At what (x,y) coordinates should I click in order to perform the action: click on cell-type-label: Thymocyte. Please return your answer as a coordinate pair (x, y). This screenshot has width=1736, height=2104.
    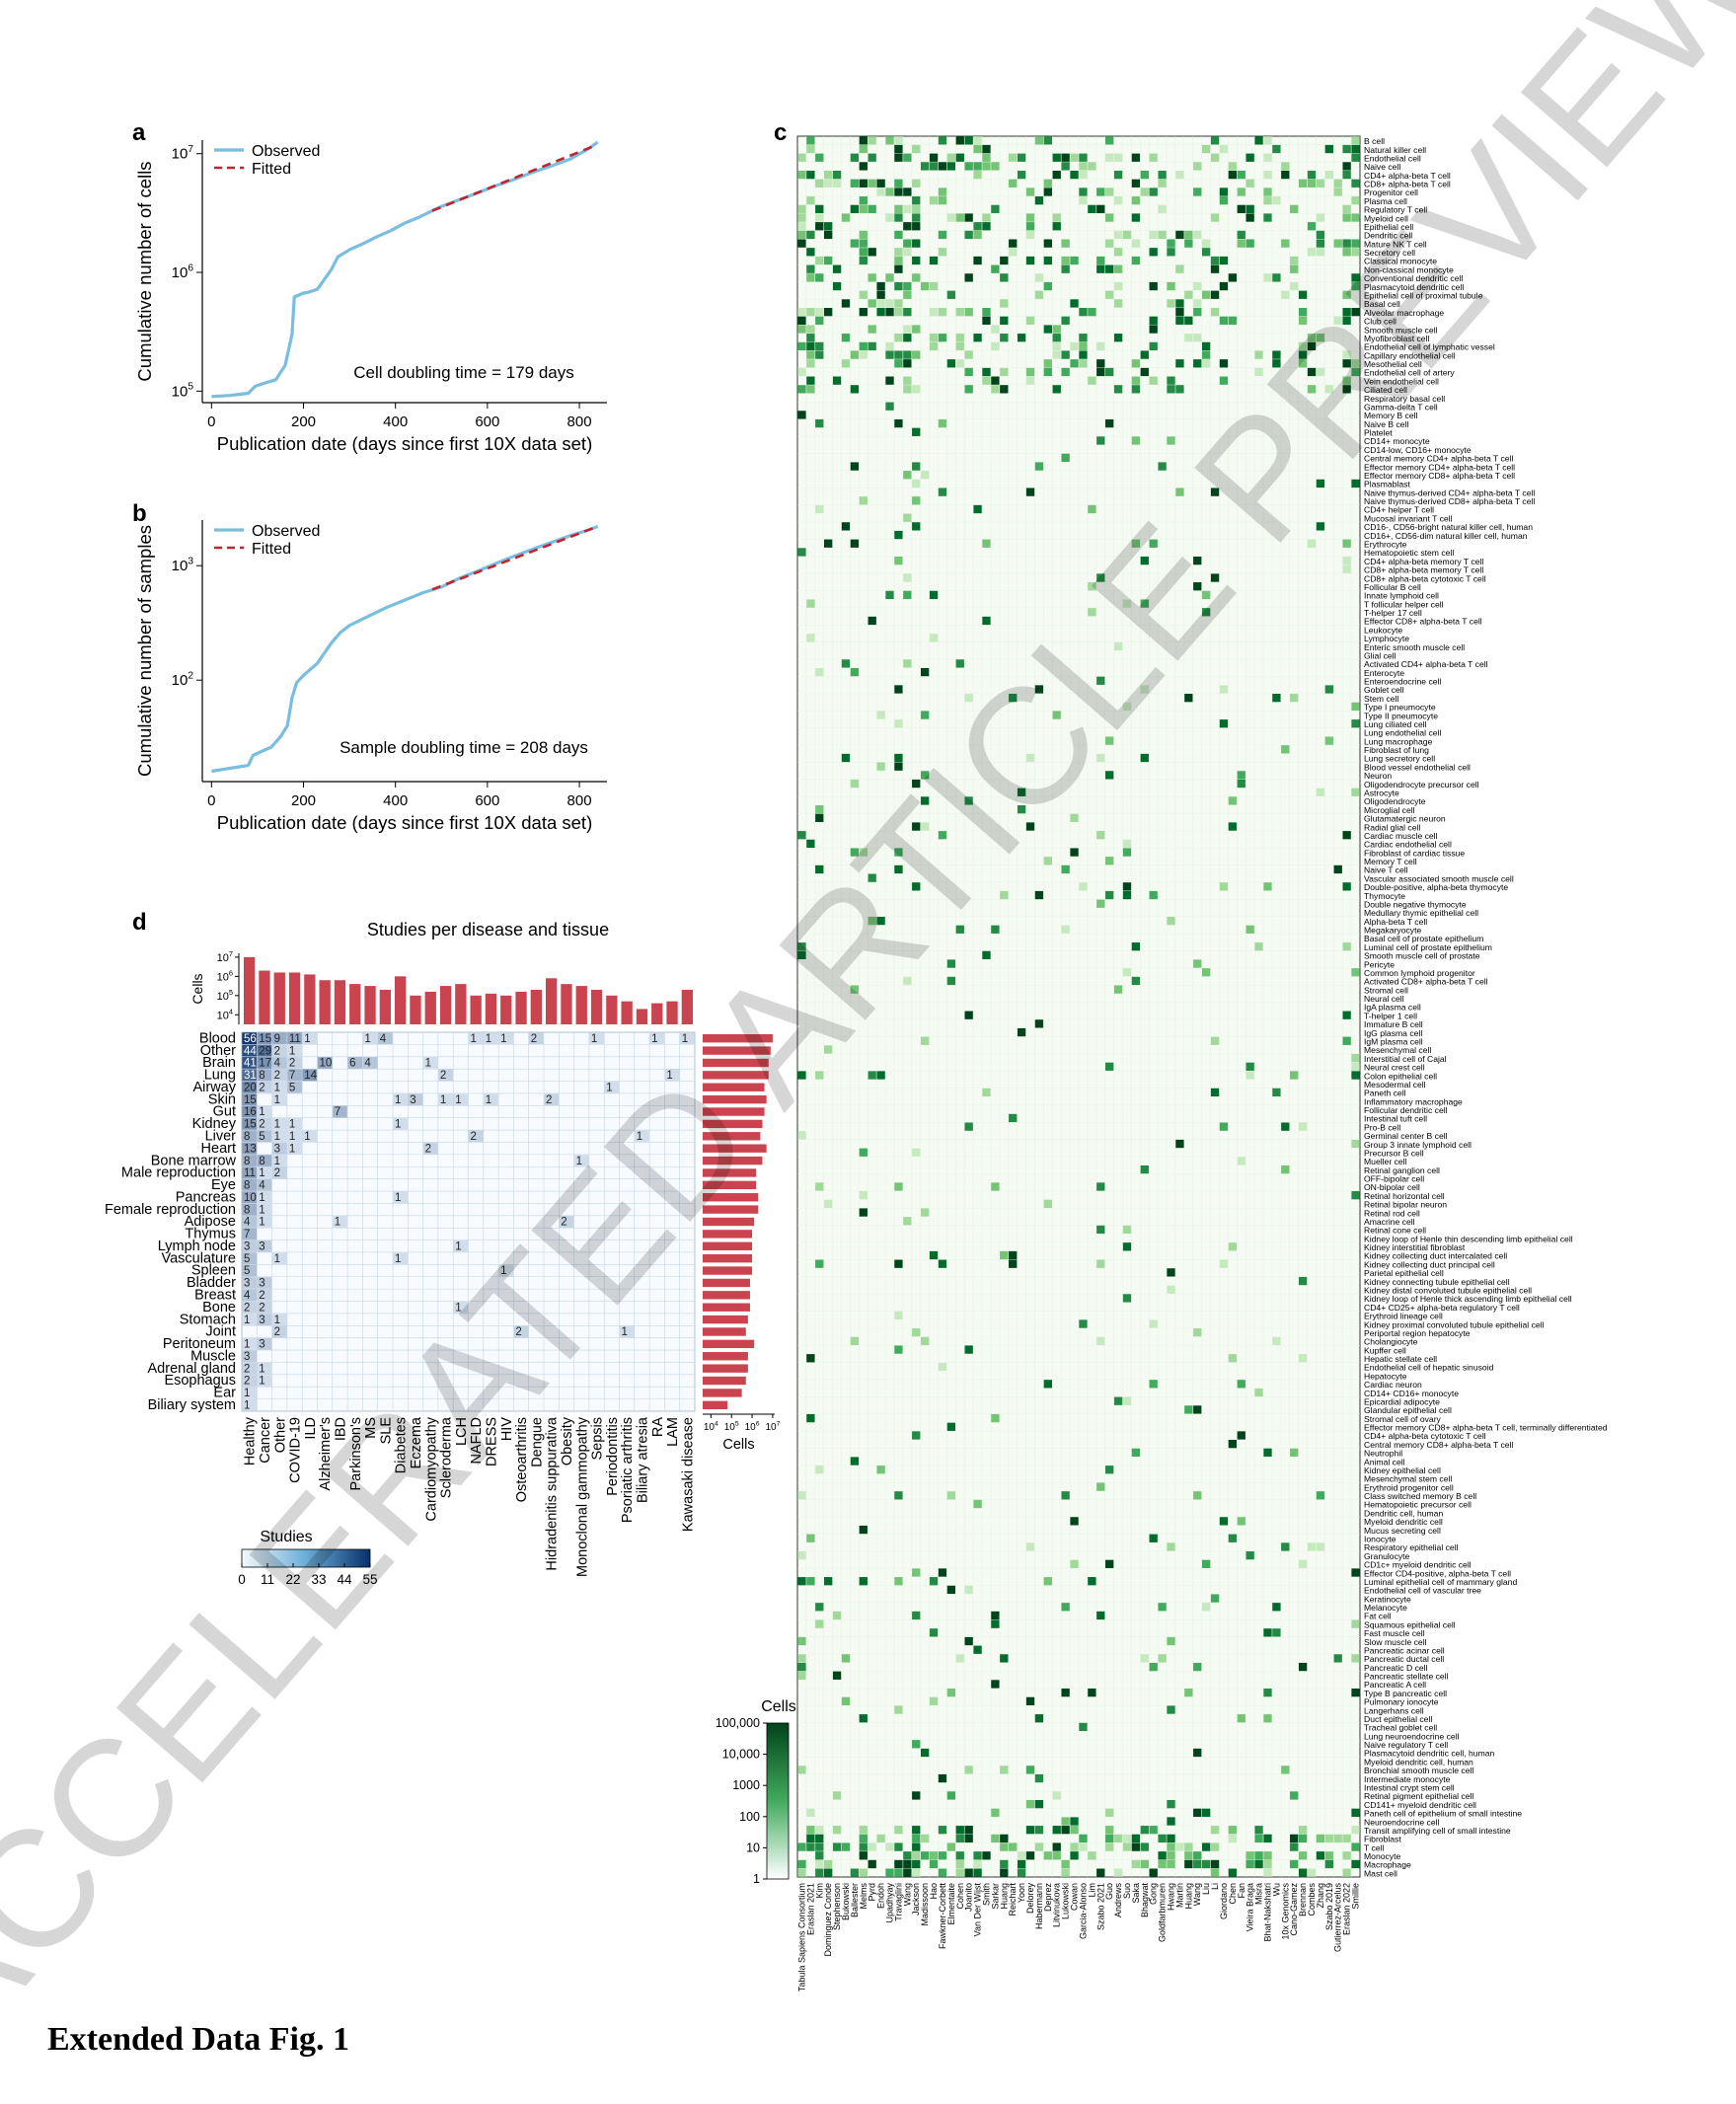
    Looking at the image, I should click on (1384, 896).